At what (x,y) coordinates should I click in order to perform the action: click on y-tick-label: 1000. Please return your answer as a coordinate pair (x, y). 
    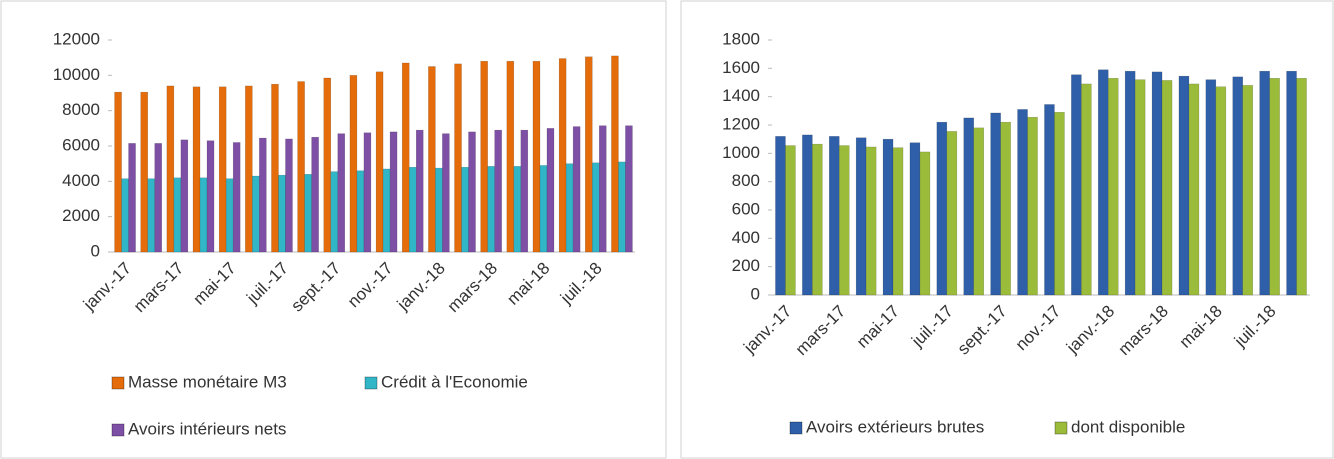
    Looking at the image, I should click on (741, 152).